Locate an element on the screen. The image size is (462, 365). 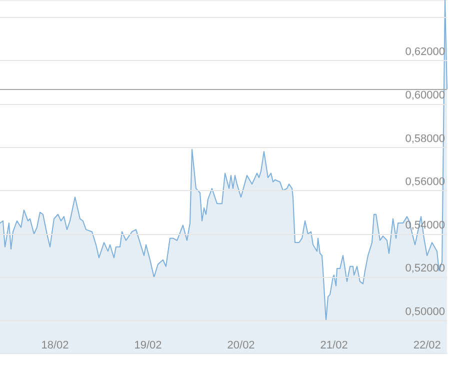
y-tick-label: 0,50000 is located at coordinates (425, 312).